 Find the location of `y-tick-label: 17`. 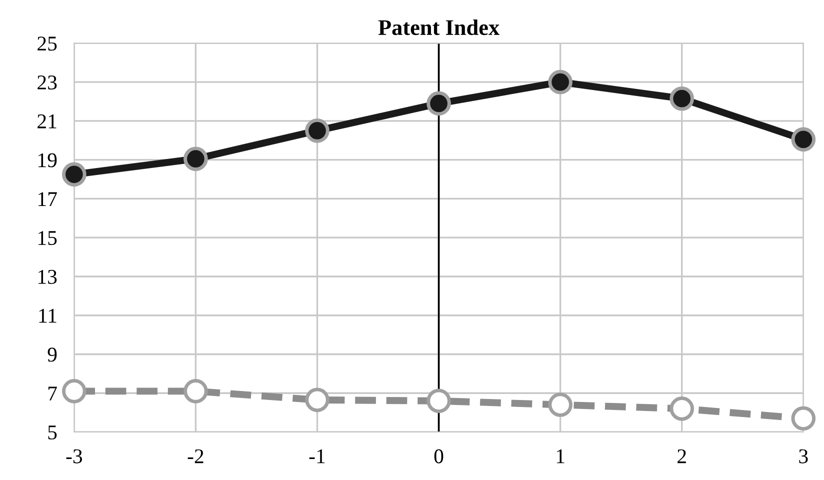

y-tick-label: 17 is located at coordinates (47, 199).